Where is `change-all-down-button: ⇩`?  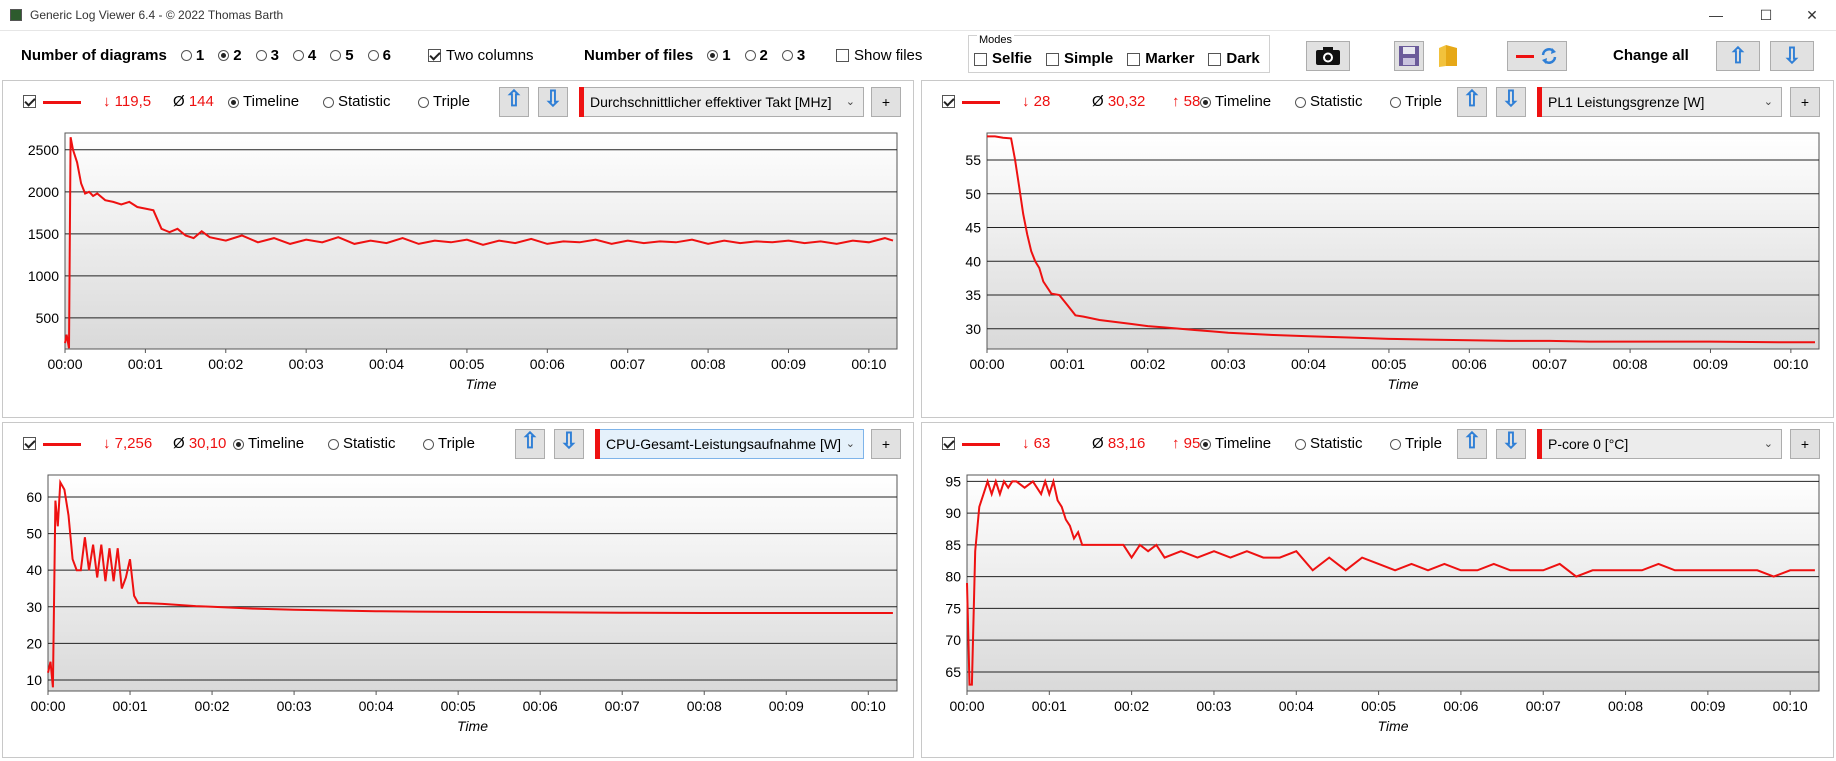
change-all-down-button: ⇩ is located at coordinates (1792, 56).